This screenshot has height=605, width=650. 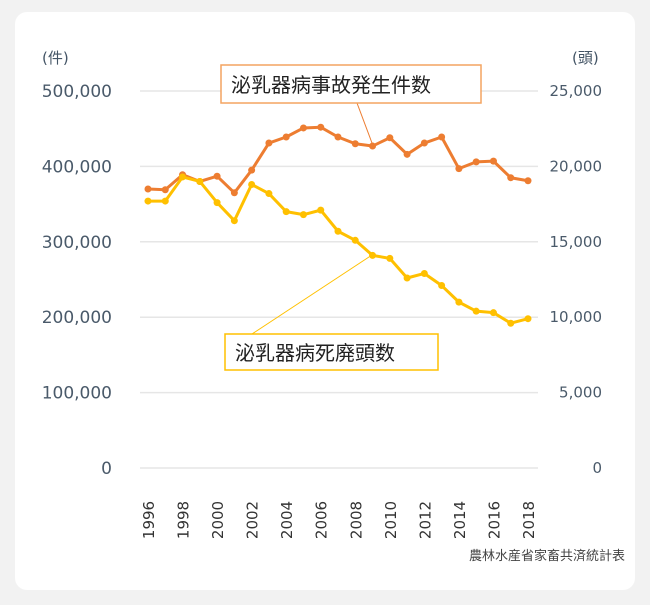 What do you see at coordinates (77, 92) in the screenshot?
I see `left-tick-label: 500,000` at bounding box center [77, 92].